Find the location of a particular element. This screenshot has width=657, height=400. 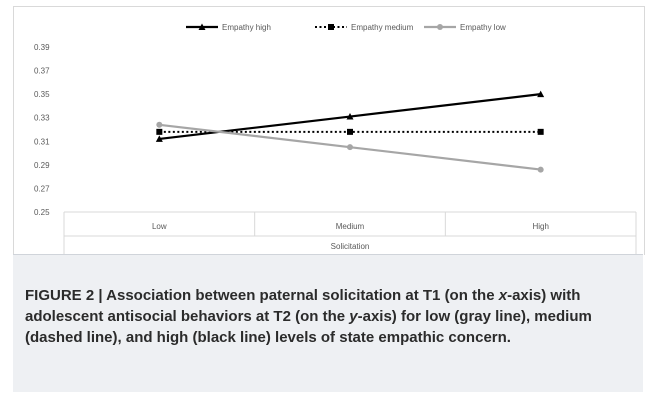

series-layer is located at coordinates (350, 131).